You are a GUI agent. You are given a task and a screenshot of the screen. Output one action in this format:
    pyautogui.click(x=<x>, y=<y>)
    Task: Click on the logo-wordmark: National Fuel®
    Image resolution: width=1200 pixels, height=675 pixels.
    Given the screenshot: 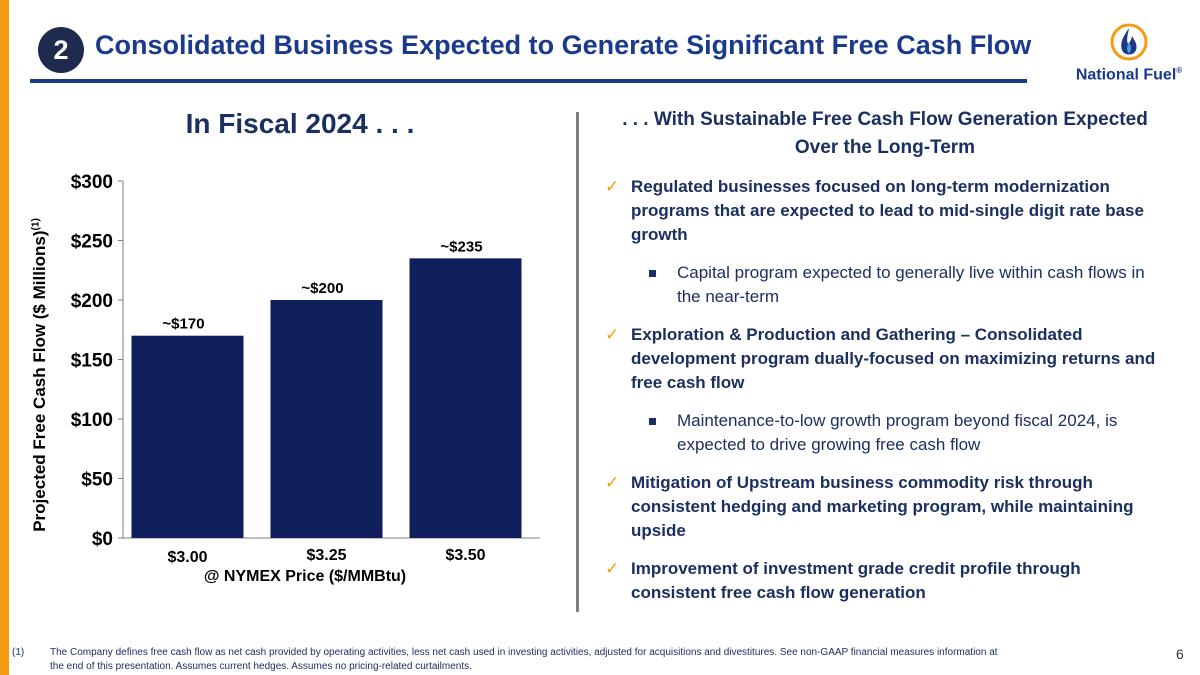 What is the action you would take?
    pyautogui.click(x=1129, y=75)
    